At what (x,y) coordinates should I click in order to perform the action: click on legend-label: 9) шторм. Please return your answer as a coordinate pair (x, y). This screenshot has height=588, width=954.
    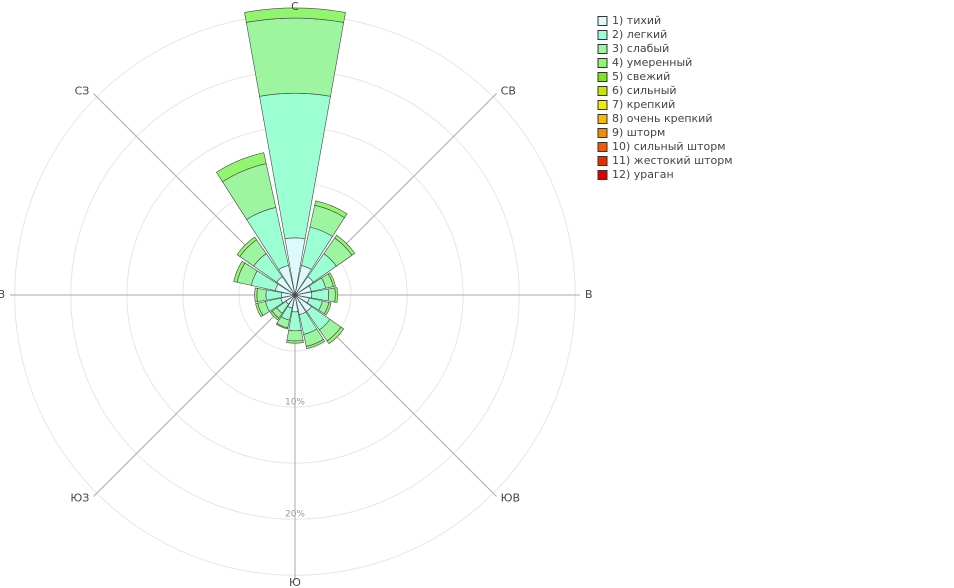
    Looking at the image, I should click on (638, 132).